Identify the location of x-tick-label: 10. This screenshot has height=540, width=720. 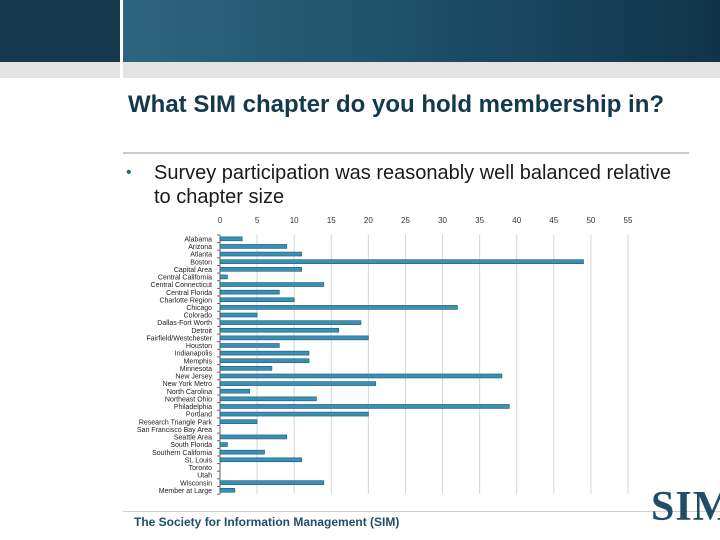
(294, 220).